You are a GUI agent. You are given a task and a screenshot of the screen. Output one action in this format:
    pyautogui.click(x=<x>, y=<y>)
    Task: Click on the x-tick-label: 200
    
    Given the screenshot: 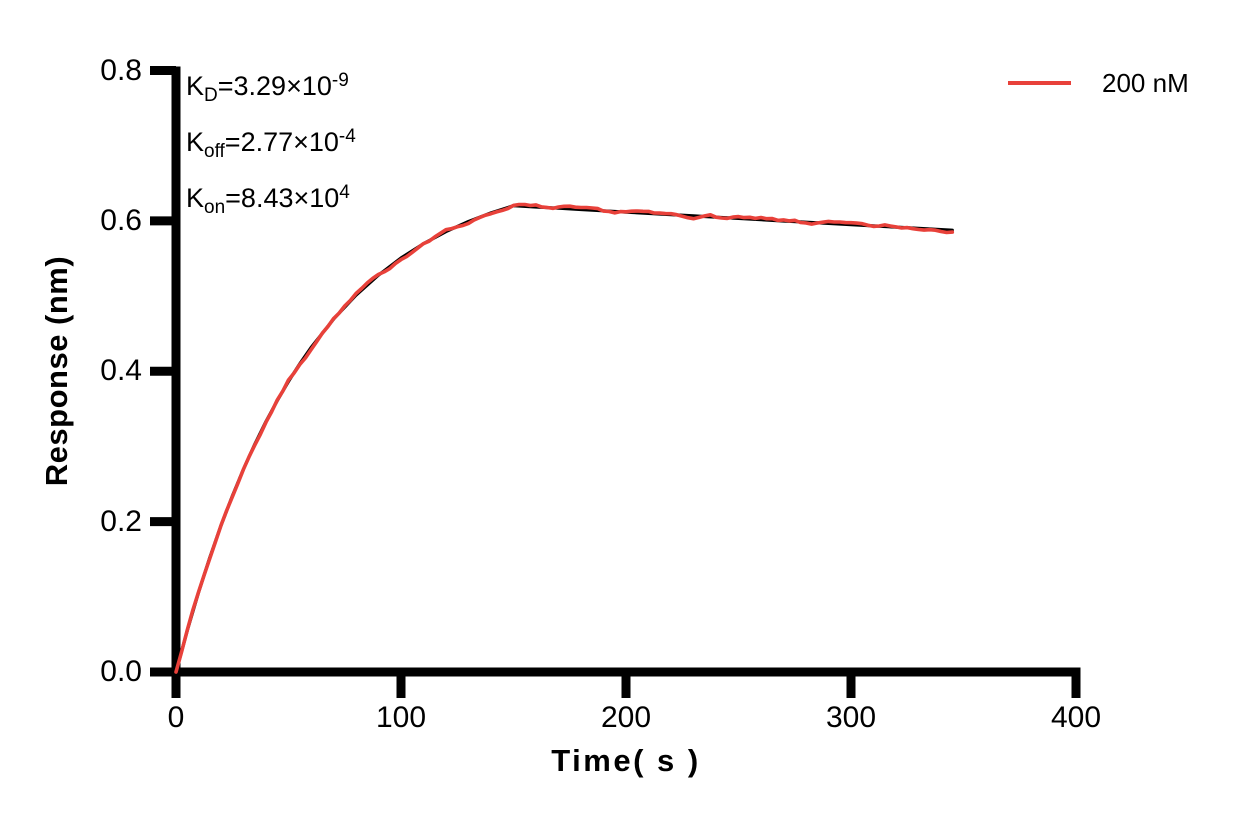 What is the action you would take?
    pyautogui.click(x=626, y=717)
    